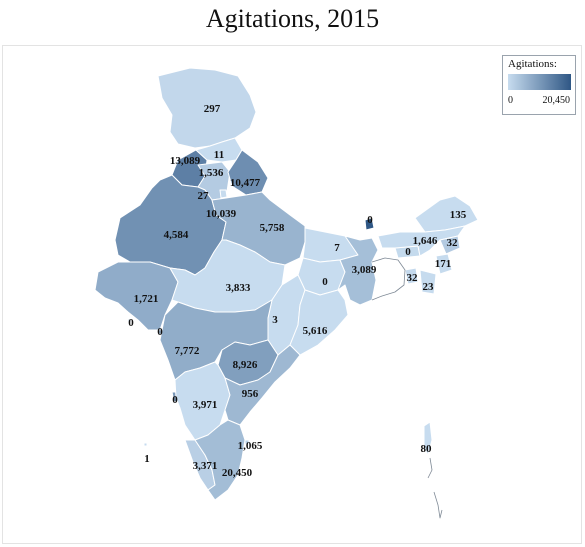 Image resolution: width=585 pixels, height=547 pixels. I want to click on label-tripura: 32, so click(413, 278).